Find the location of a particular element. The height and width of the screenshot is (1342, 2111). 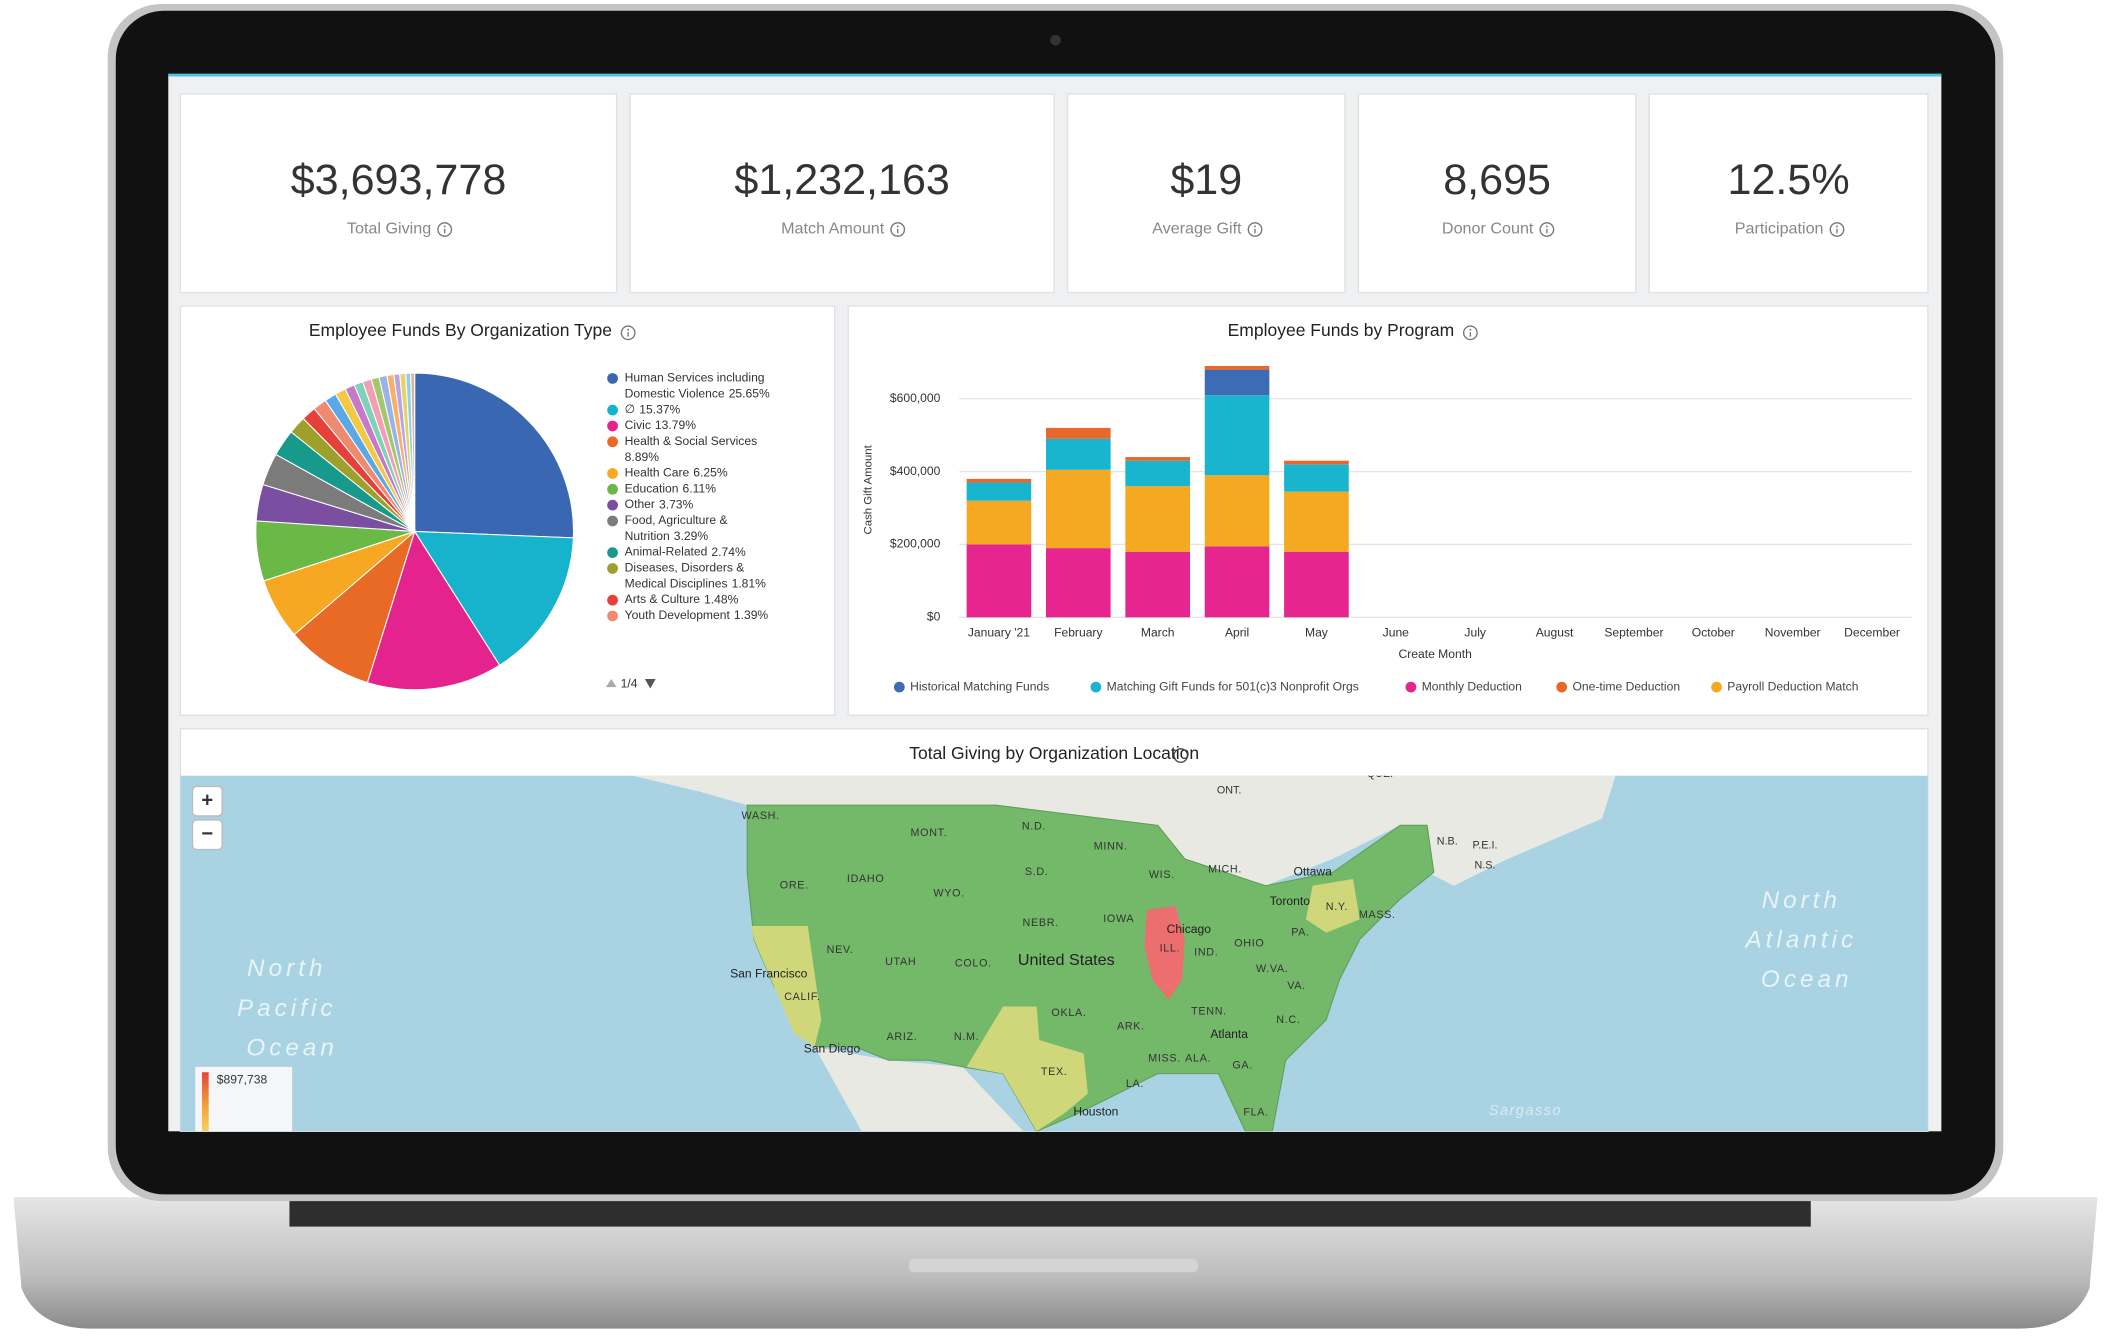

kpi-label: Match Amount is located at coordinates (833, 229).